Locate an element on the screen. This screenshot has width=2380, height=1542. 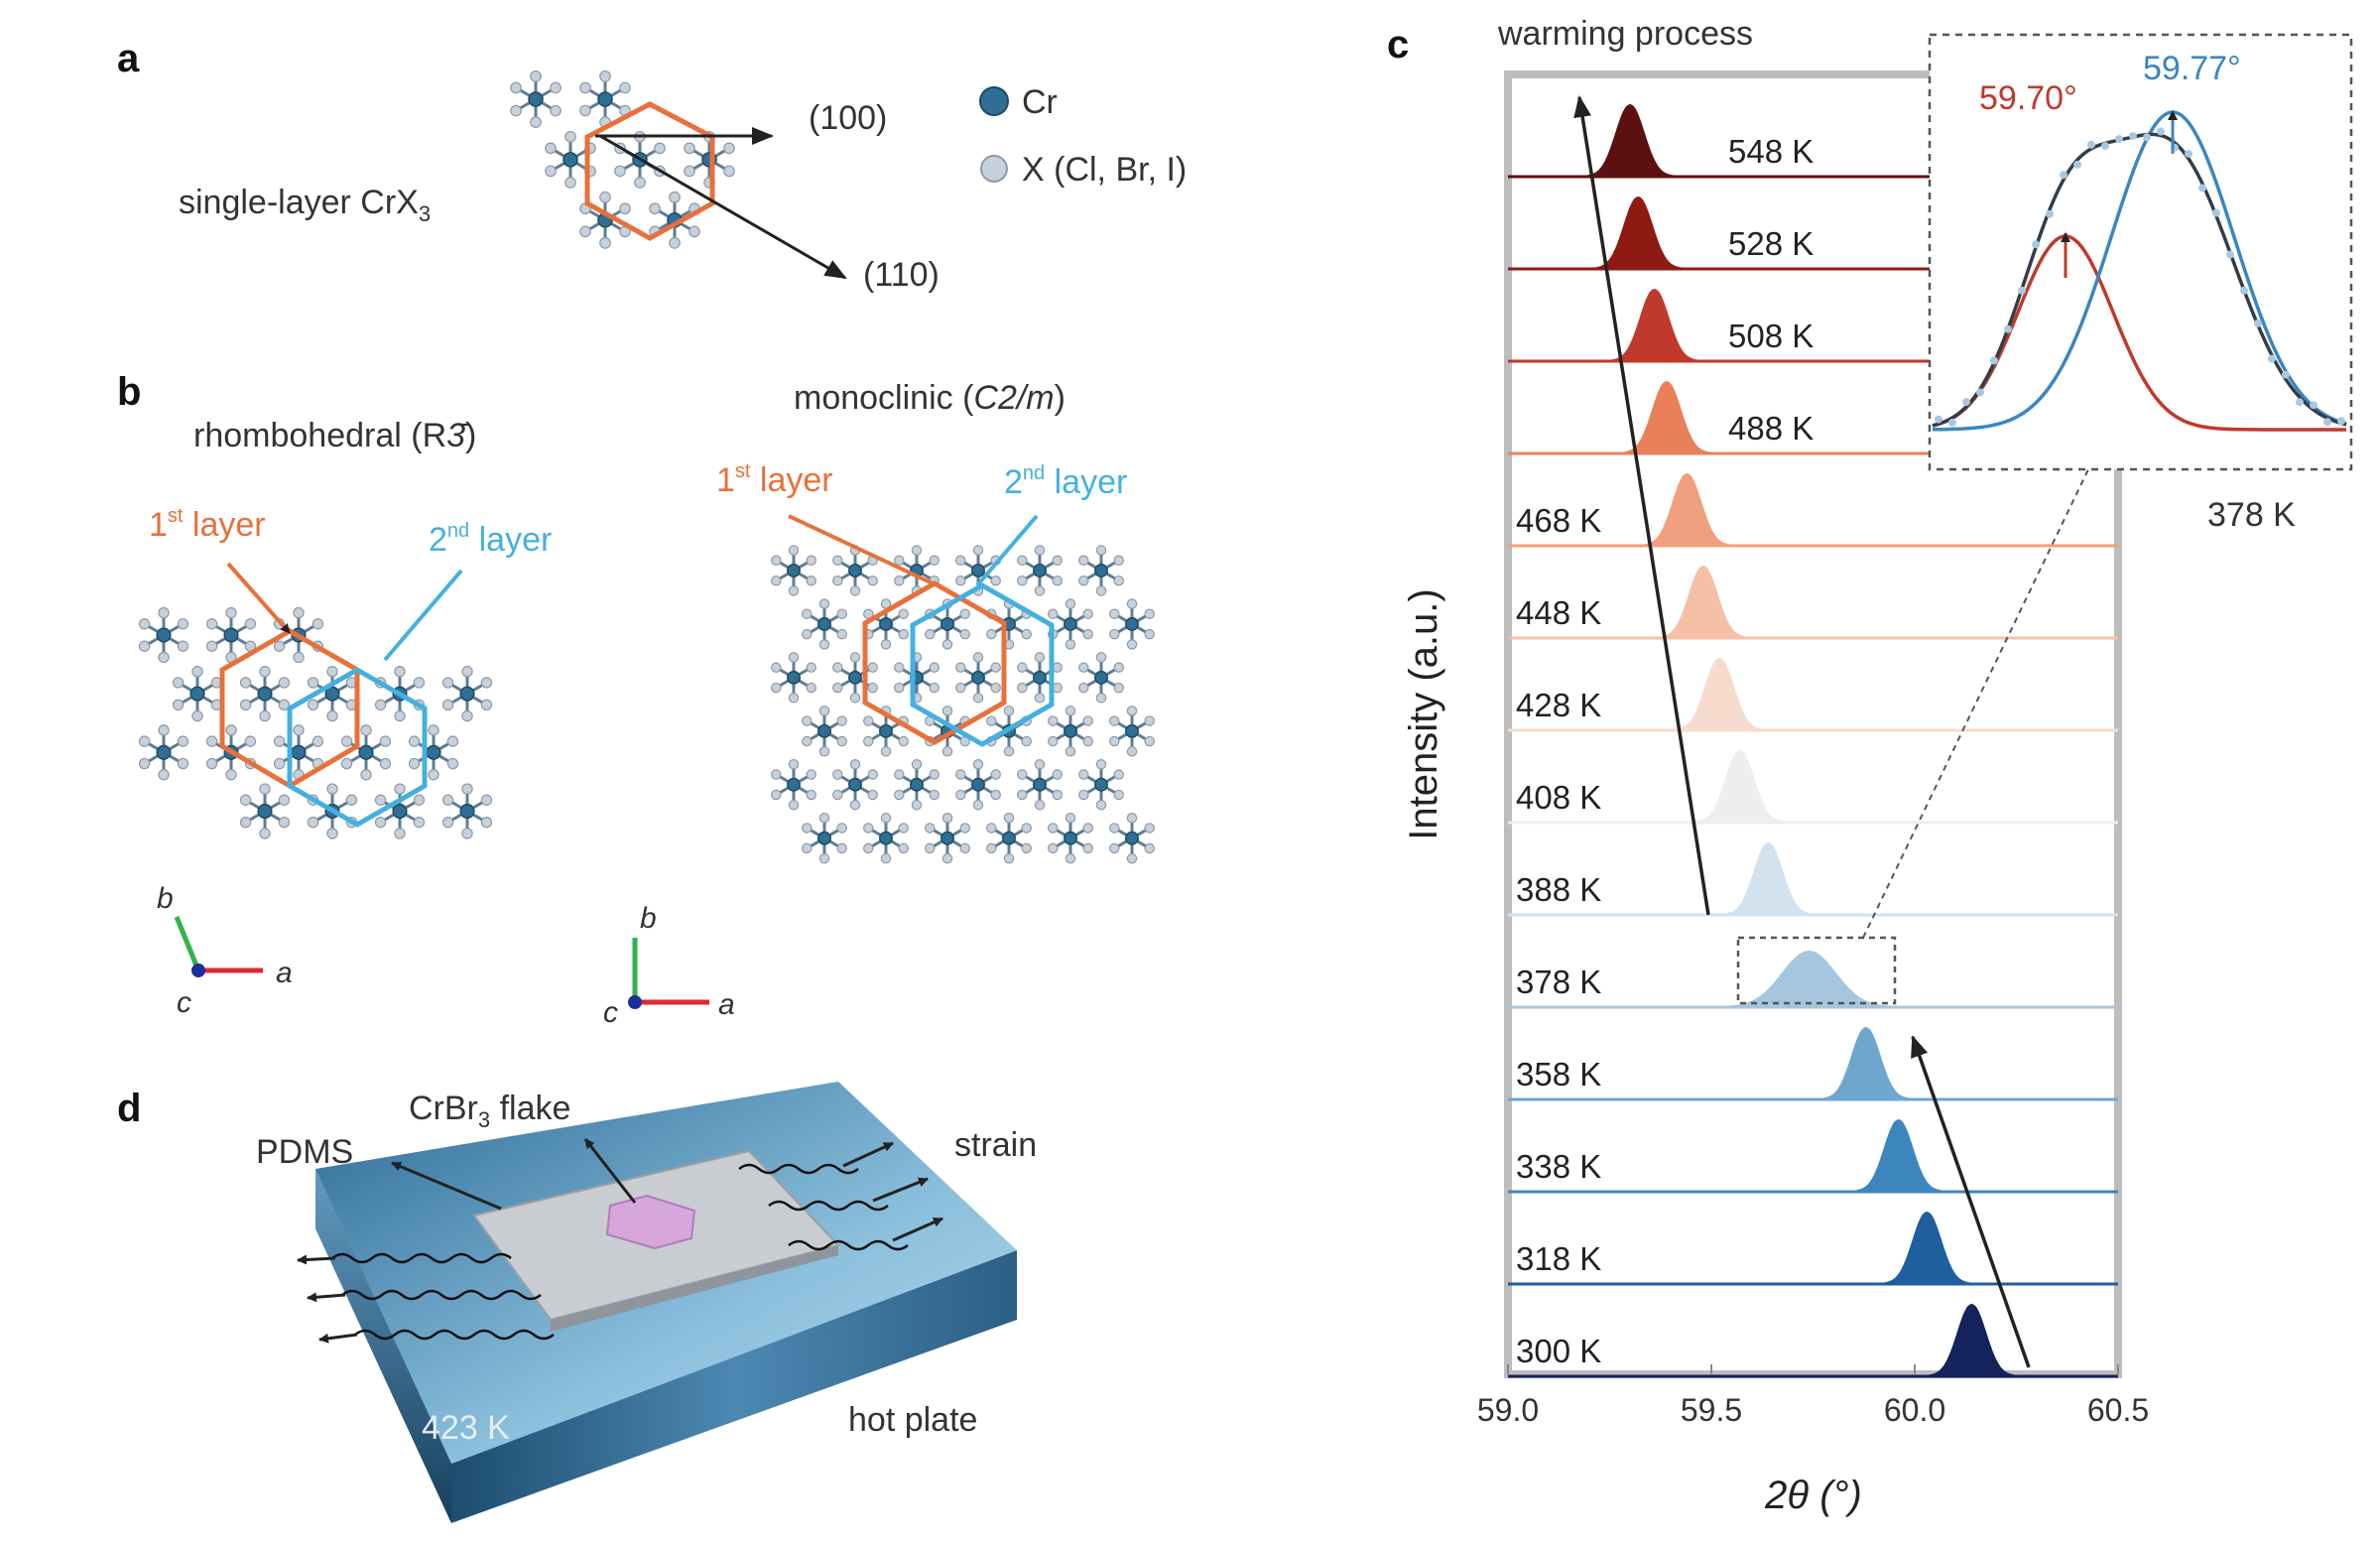
x-legend-label: X (Cl, Br, I) is located at coordinates (1104, 170).